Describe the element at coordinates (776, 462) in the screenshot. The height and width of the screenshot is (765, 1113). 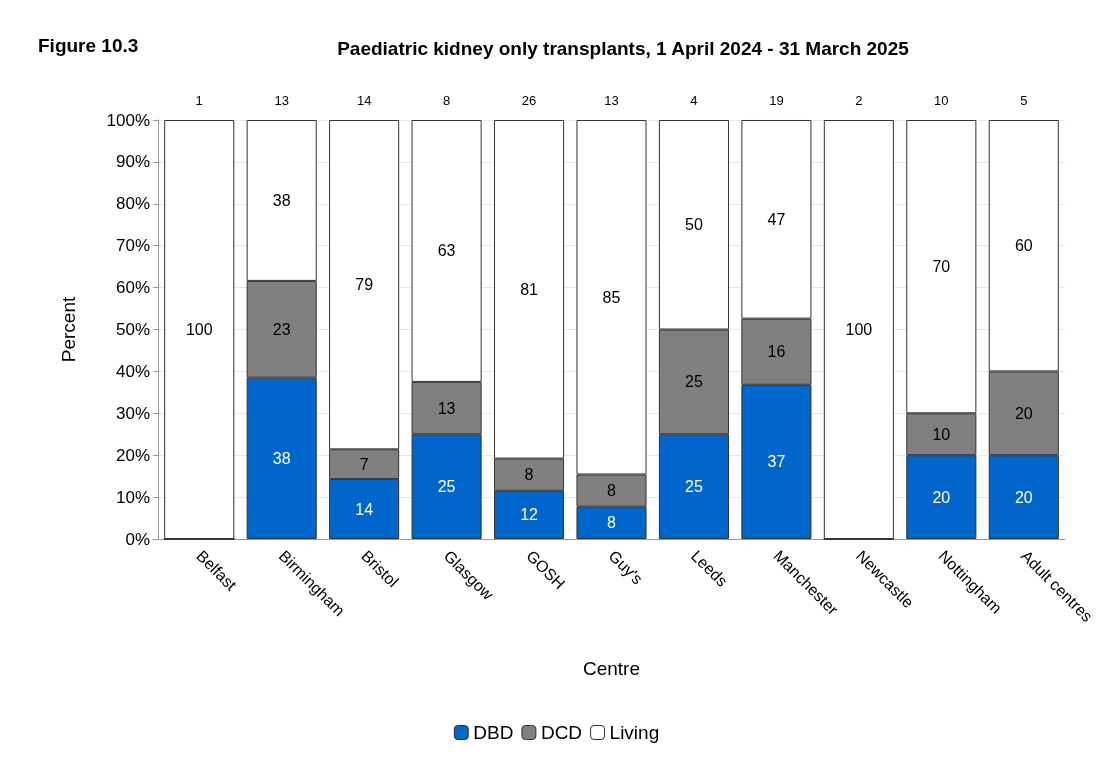
I see `data-label: 37` at that location.